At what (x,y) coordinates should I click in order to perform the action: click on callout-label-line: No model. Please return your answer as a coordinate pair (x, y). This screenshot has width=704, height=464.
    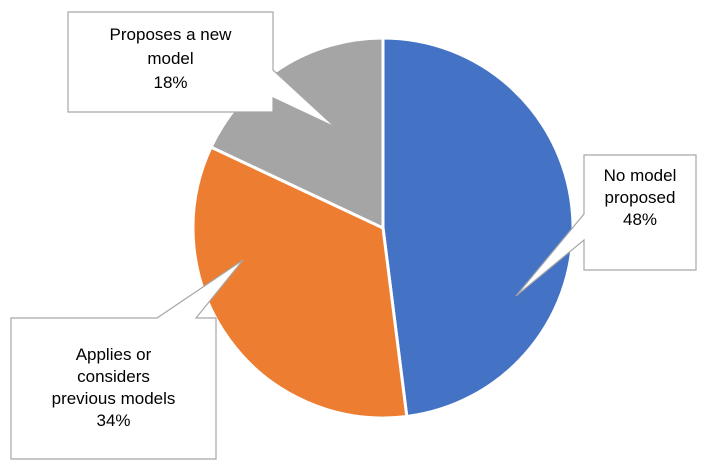
    Looking at the image, I should click on (640, 175).